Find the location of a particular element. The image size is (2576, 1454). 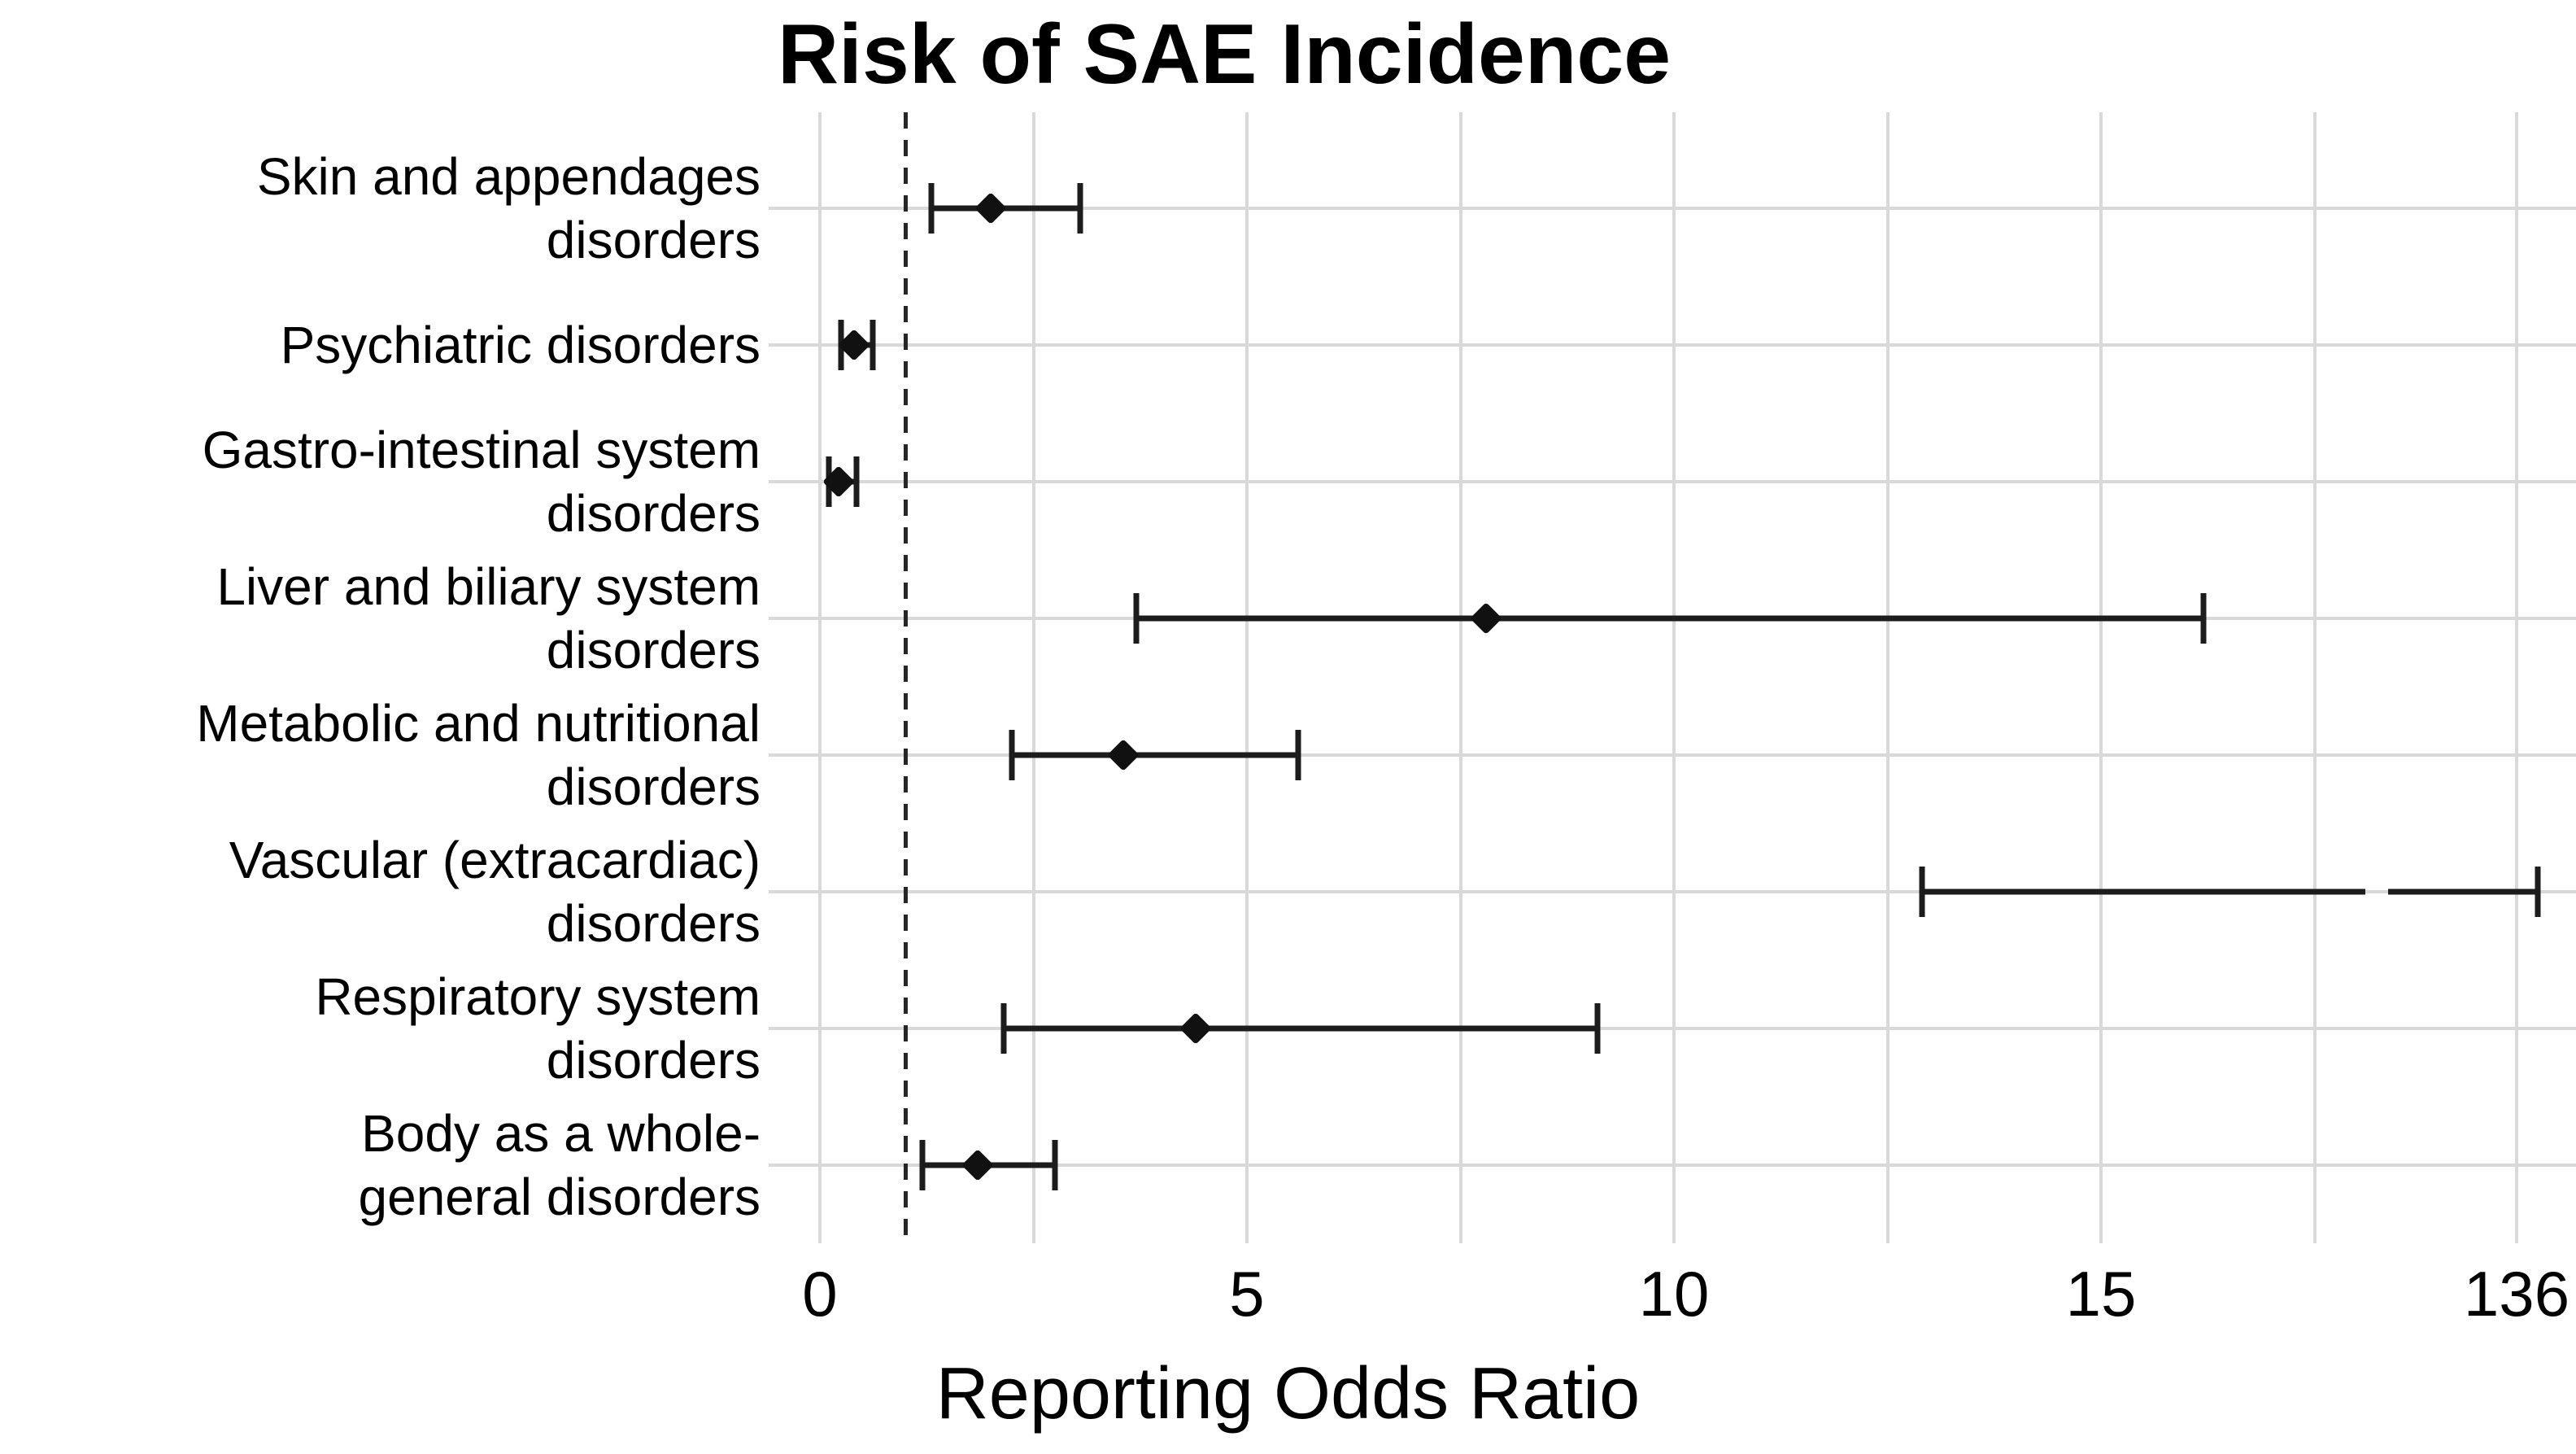

category-label: Body as a whole-general disorders is located at coordinates (559, 1165).